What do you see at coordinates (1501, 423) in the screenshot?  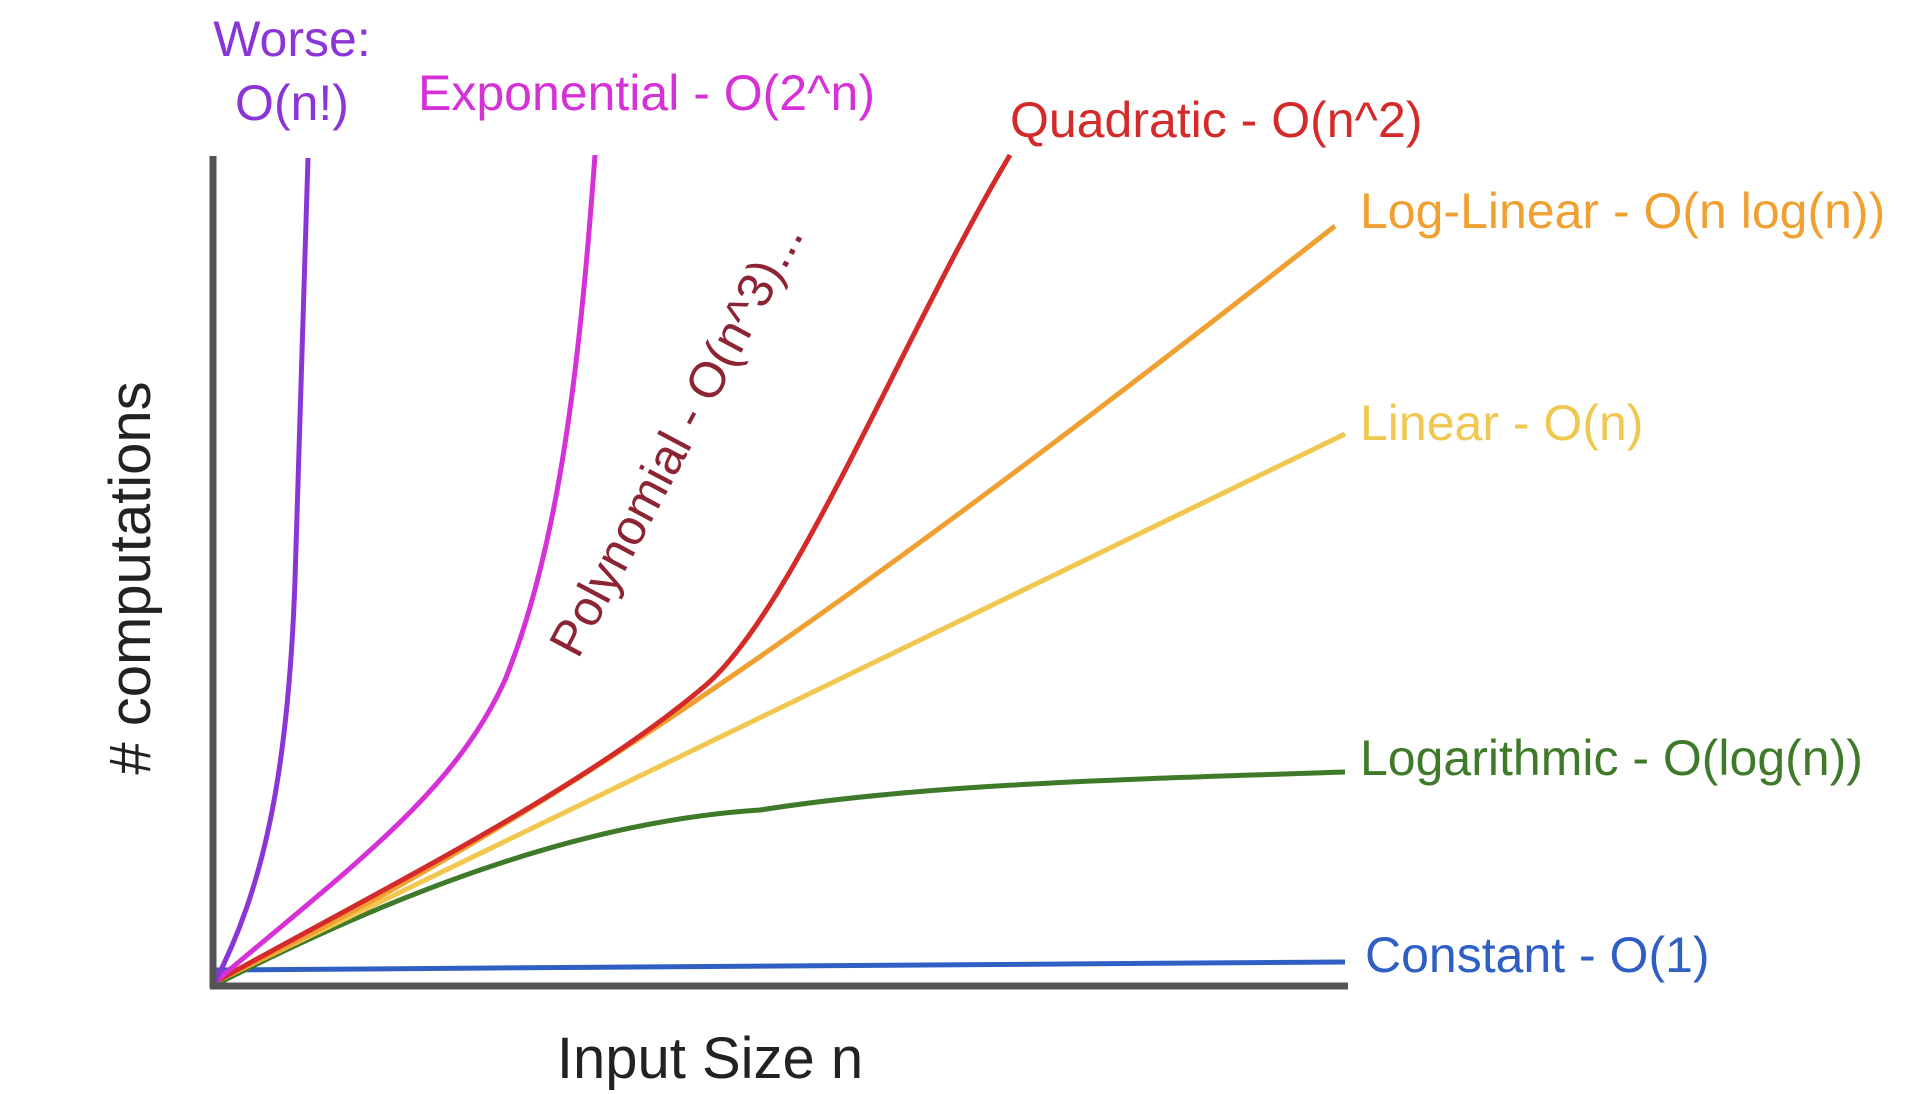 I see `label-linear: Linear - O(n)` at bounding box center [1501, 423].